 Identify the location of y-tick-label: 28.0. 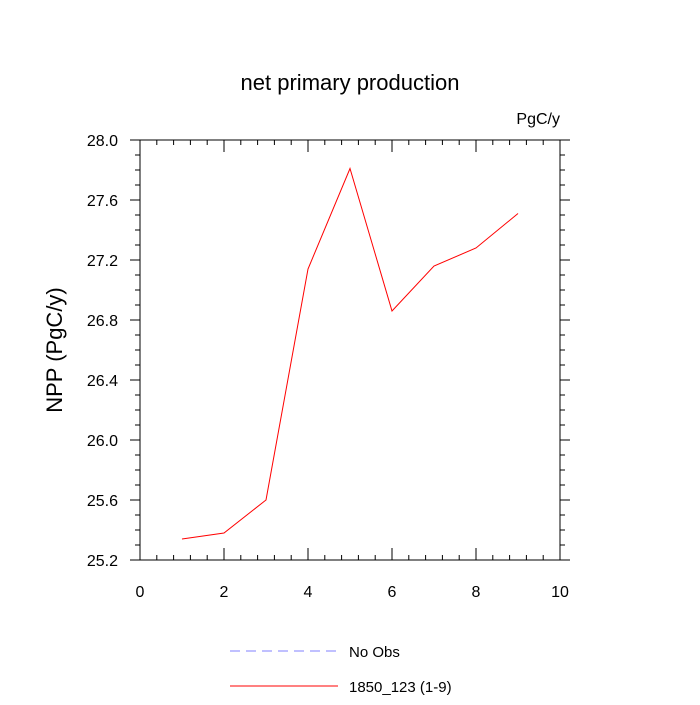
(102, 141).